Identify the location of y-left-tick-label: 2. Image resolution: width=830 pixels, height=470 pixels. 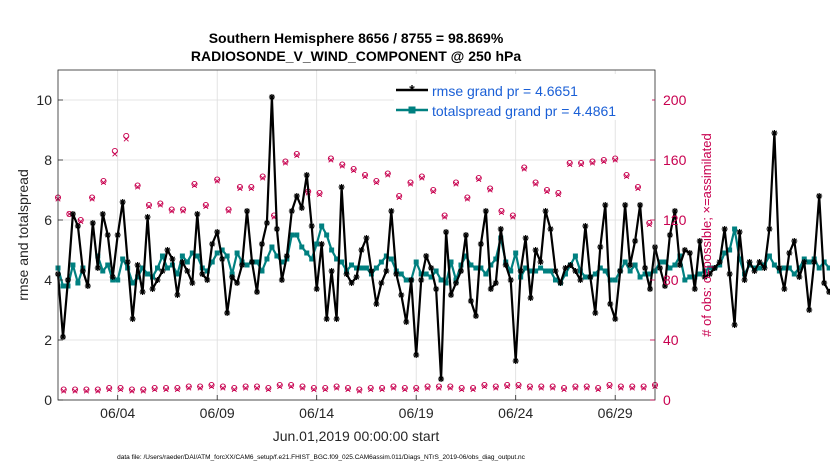
(48, 340).